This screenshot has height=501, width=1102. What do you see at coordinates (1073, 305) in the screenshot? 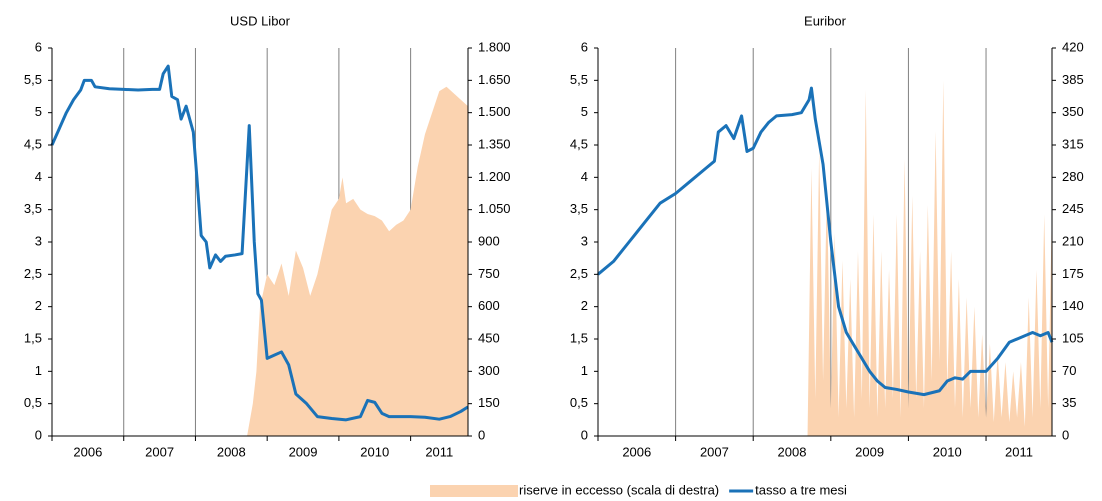
I see `y2-tick-label: 140` at bounding box center [1073, 305].